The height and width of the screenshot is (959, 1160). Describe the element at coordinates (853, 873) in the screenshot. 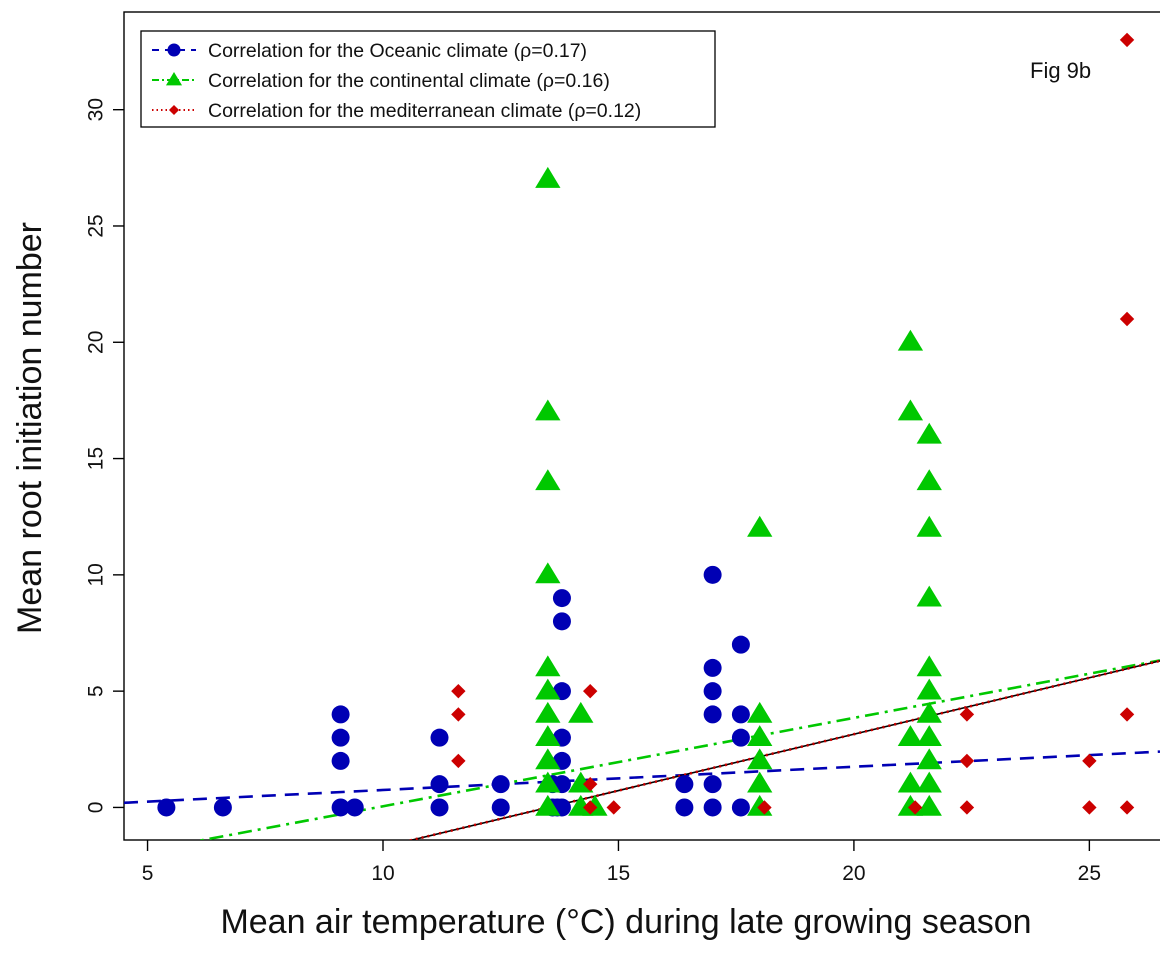

I see `x-tick-label: 20` at that location.